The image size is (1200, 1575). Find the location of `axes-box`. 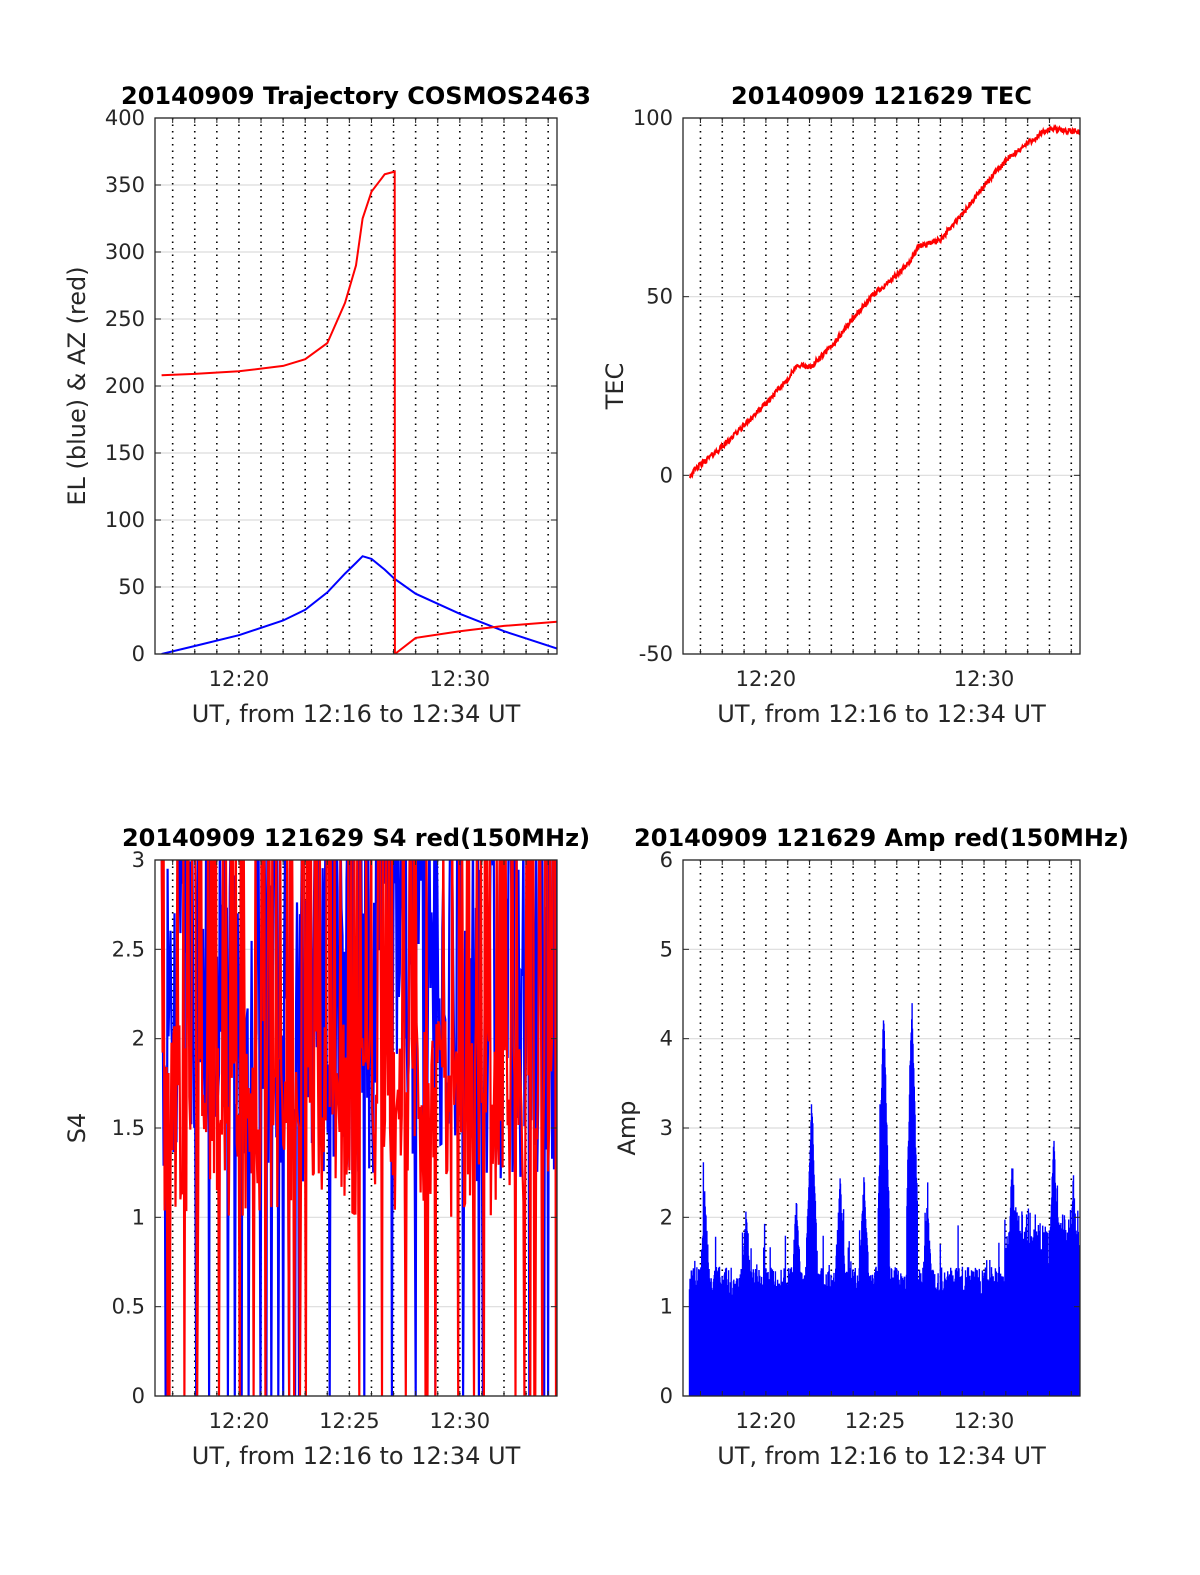

axes-box is located at coordinates (881, 386).